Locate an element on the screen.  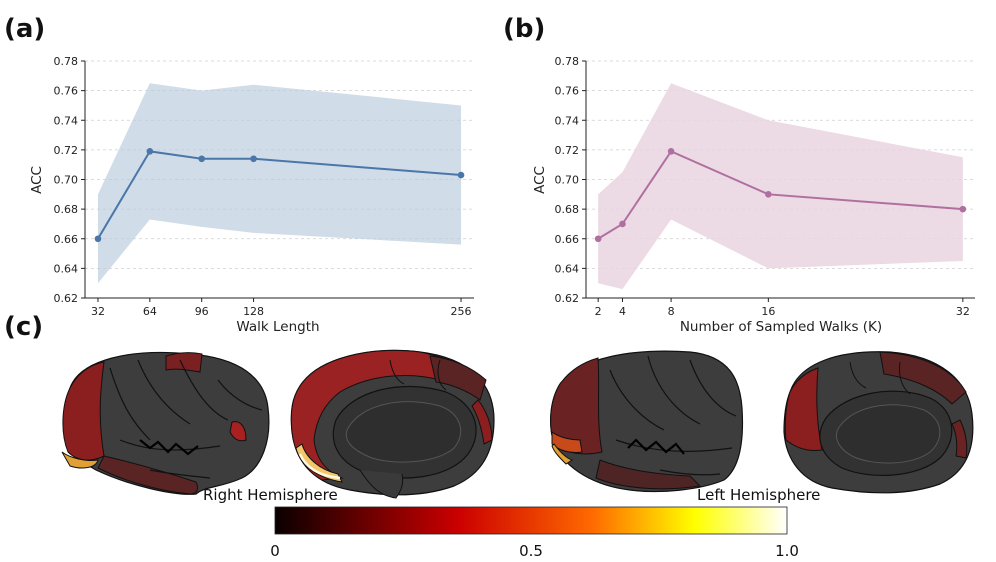
colorbar is located at coordinates (531, 520).